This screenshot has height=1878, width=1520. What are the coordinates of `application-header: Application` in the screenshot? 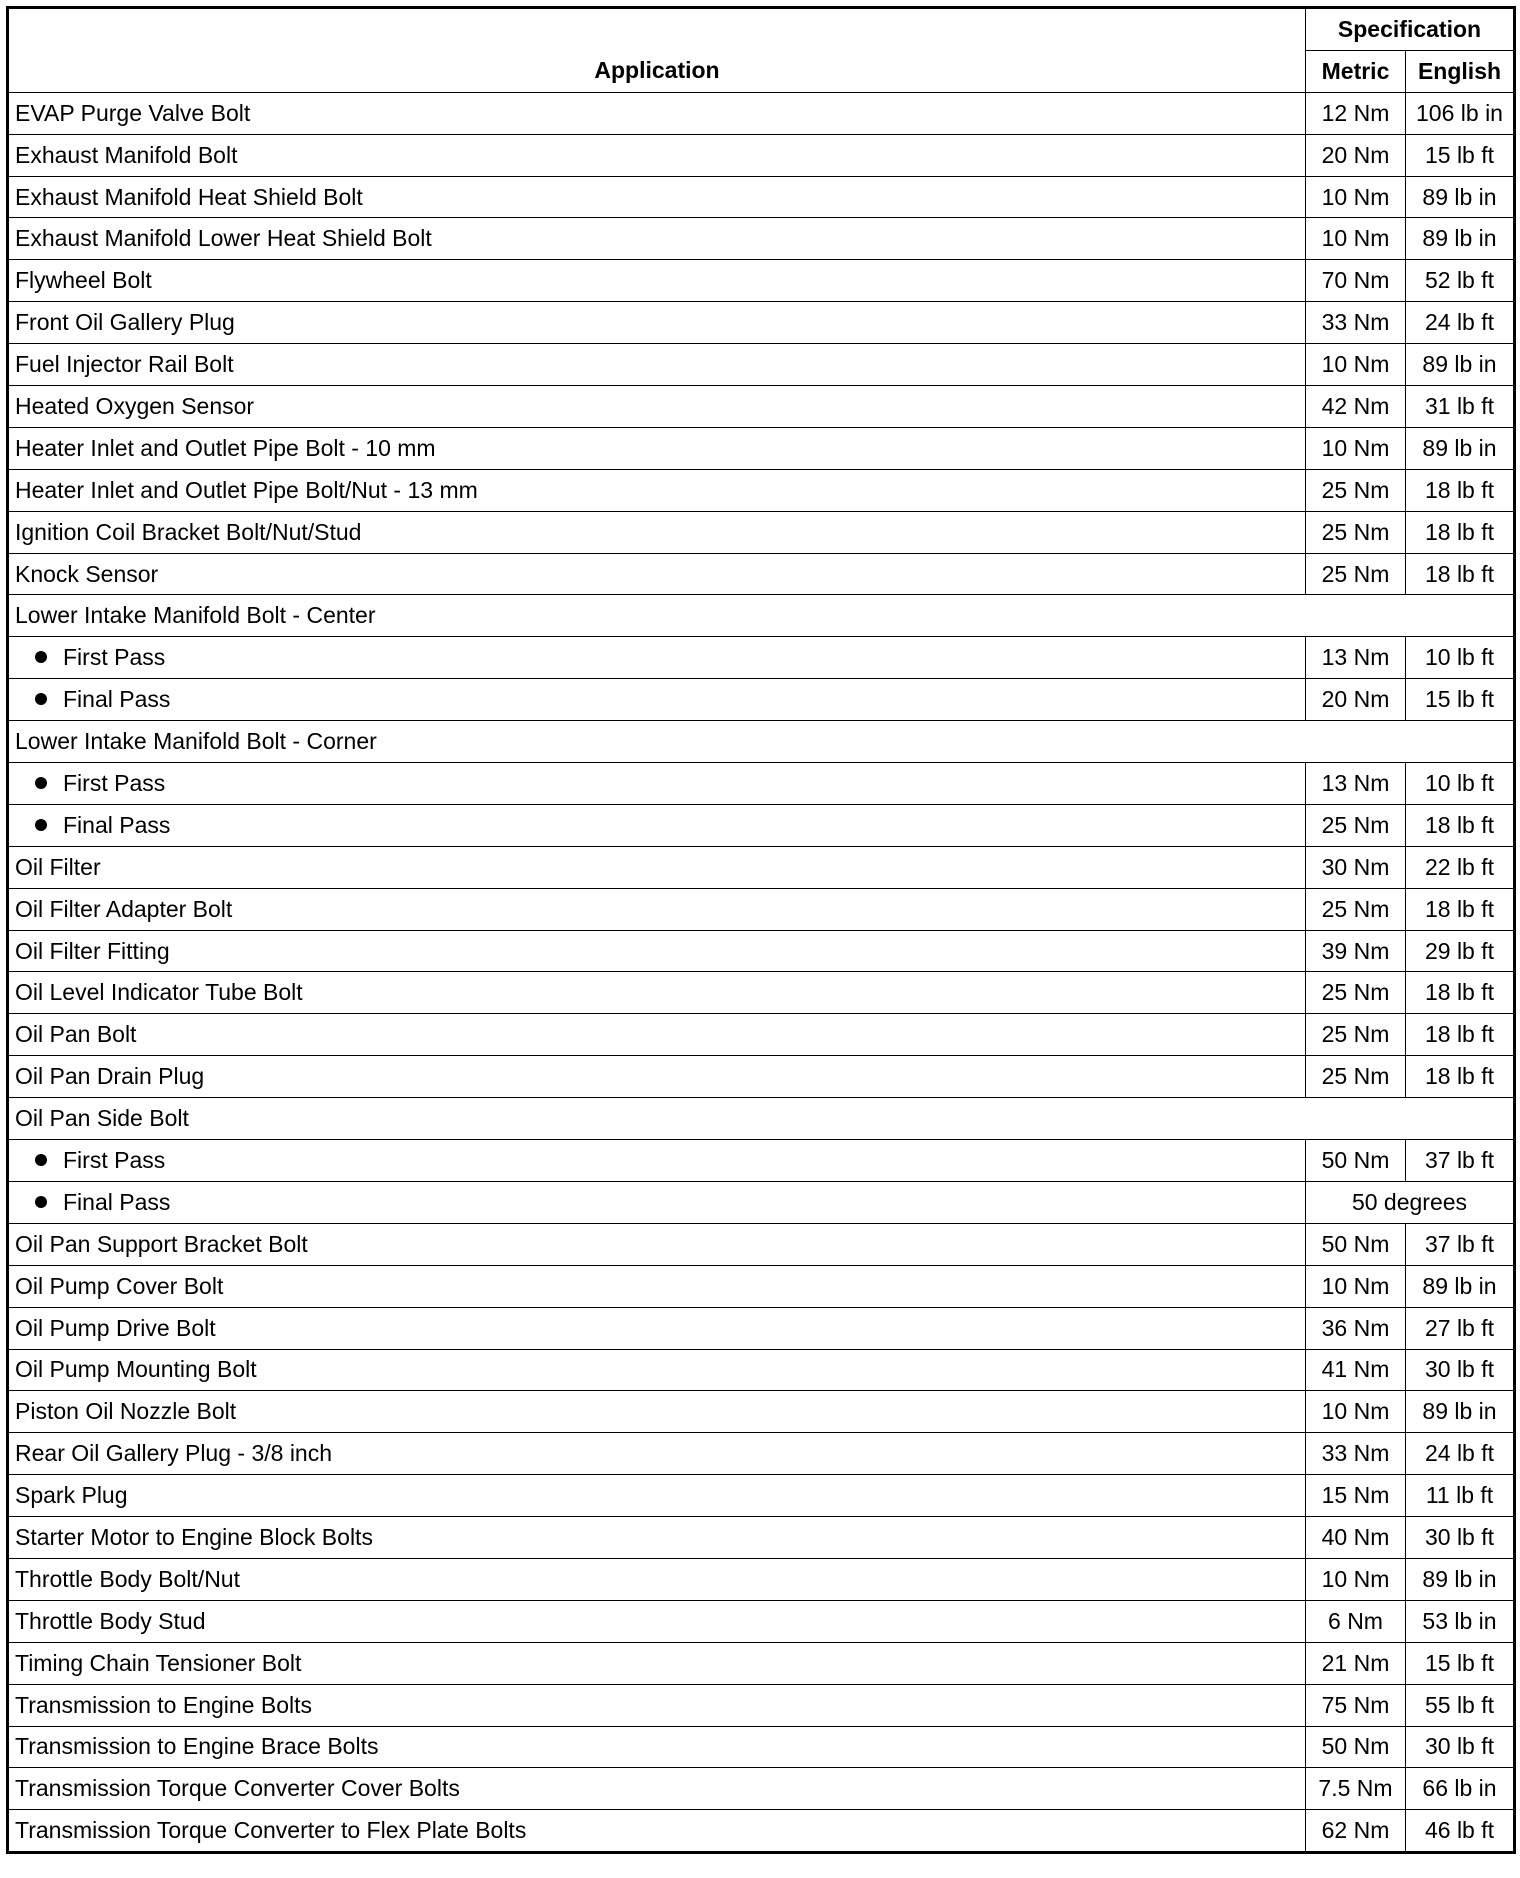 It's located at (656, 50).